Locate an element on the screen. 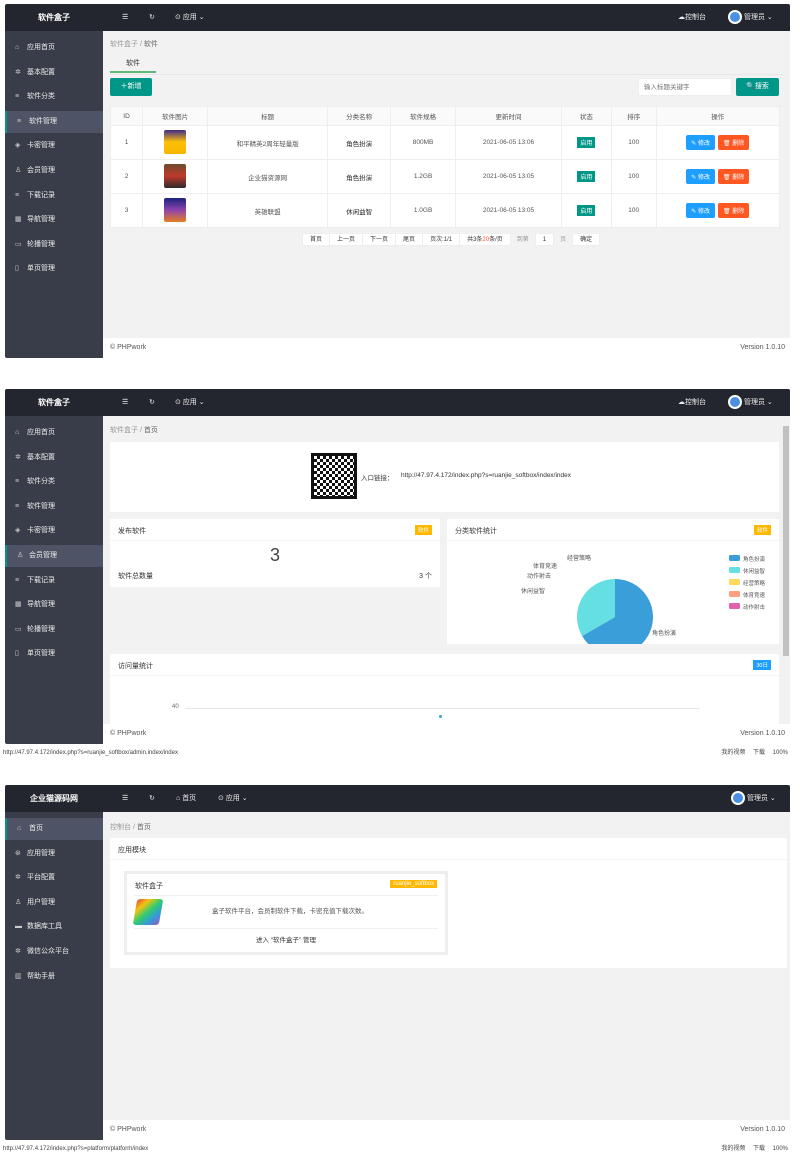  home-link: ⌂ 首页 is located at coordinates (186, 798).